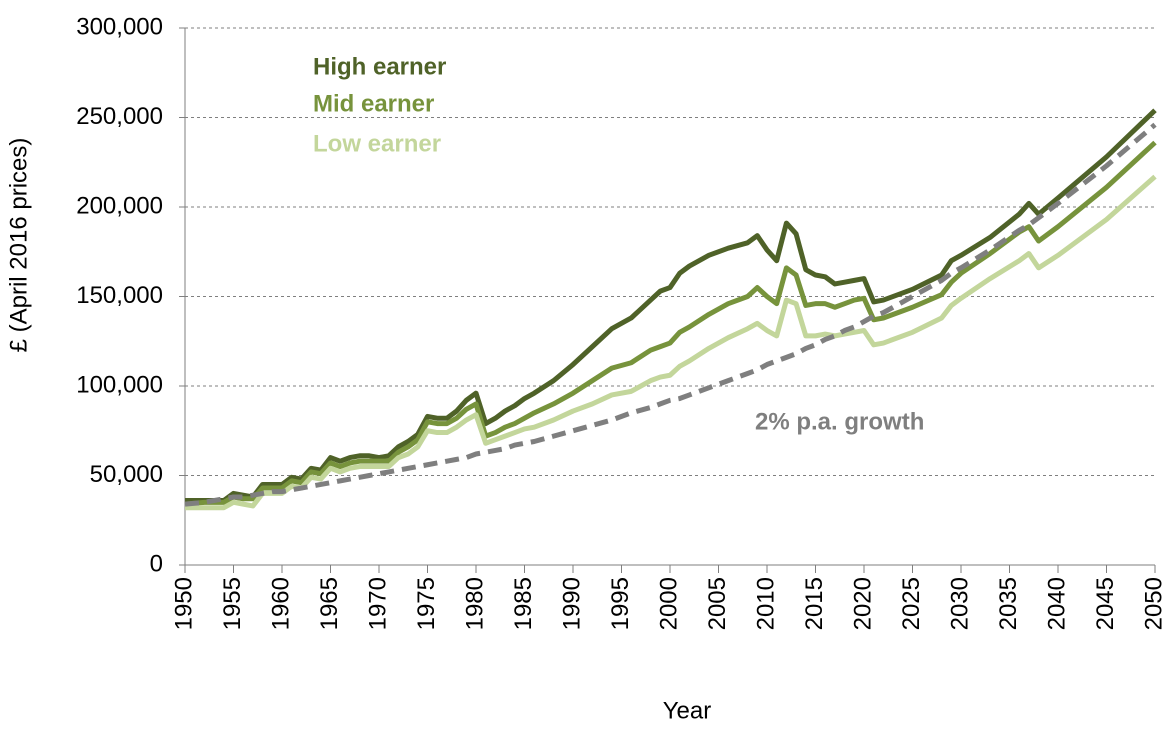  I want to click on x-tick-label: 2005, so click(717, 603).